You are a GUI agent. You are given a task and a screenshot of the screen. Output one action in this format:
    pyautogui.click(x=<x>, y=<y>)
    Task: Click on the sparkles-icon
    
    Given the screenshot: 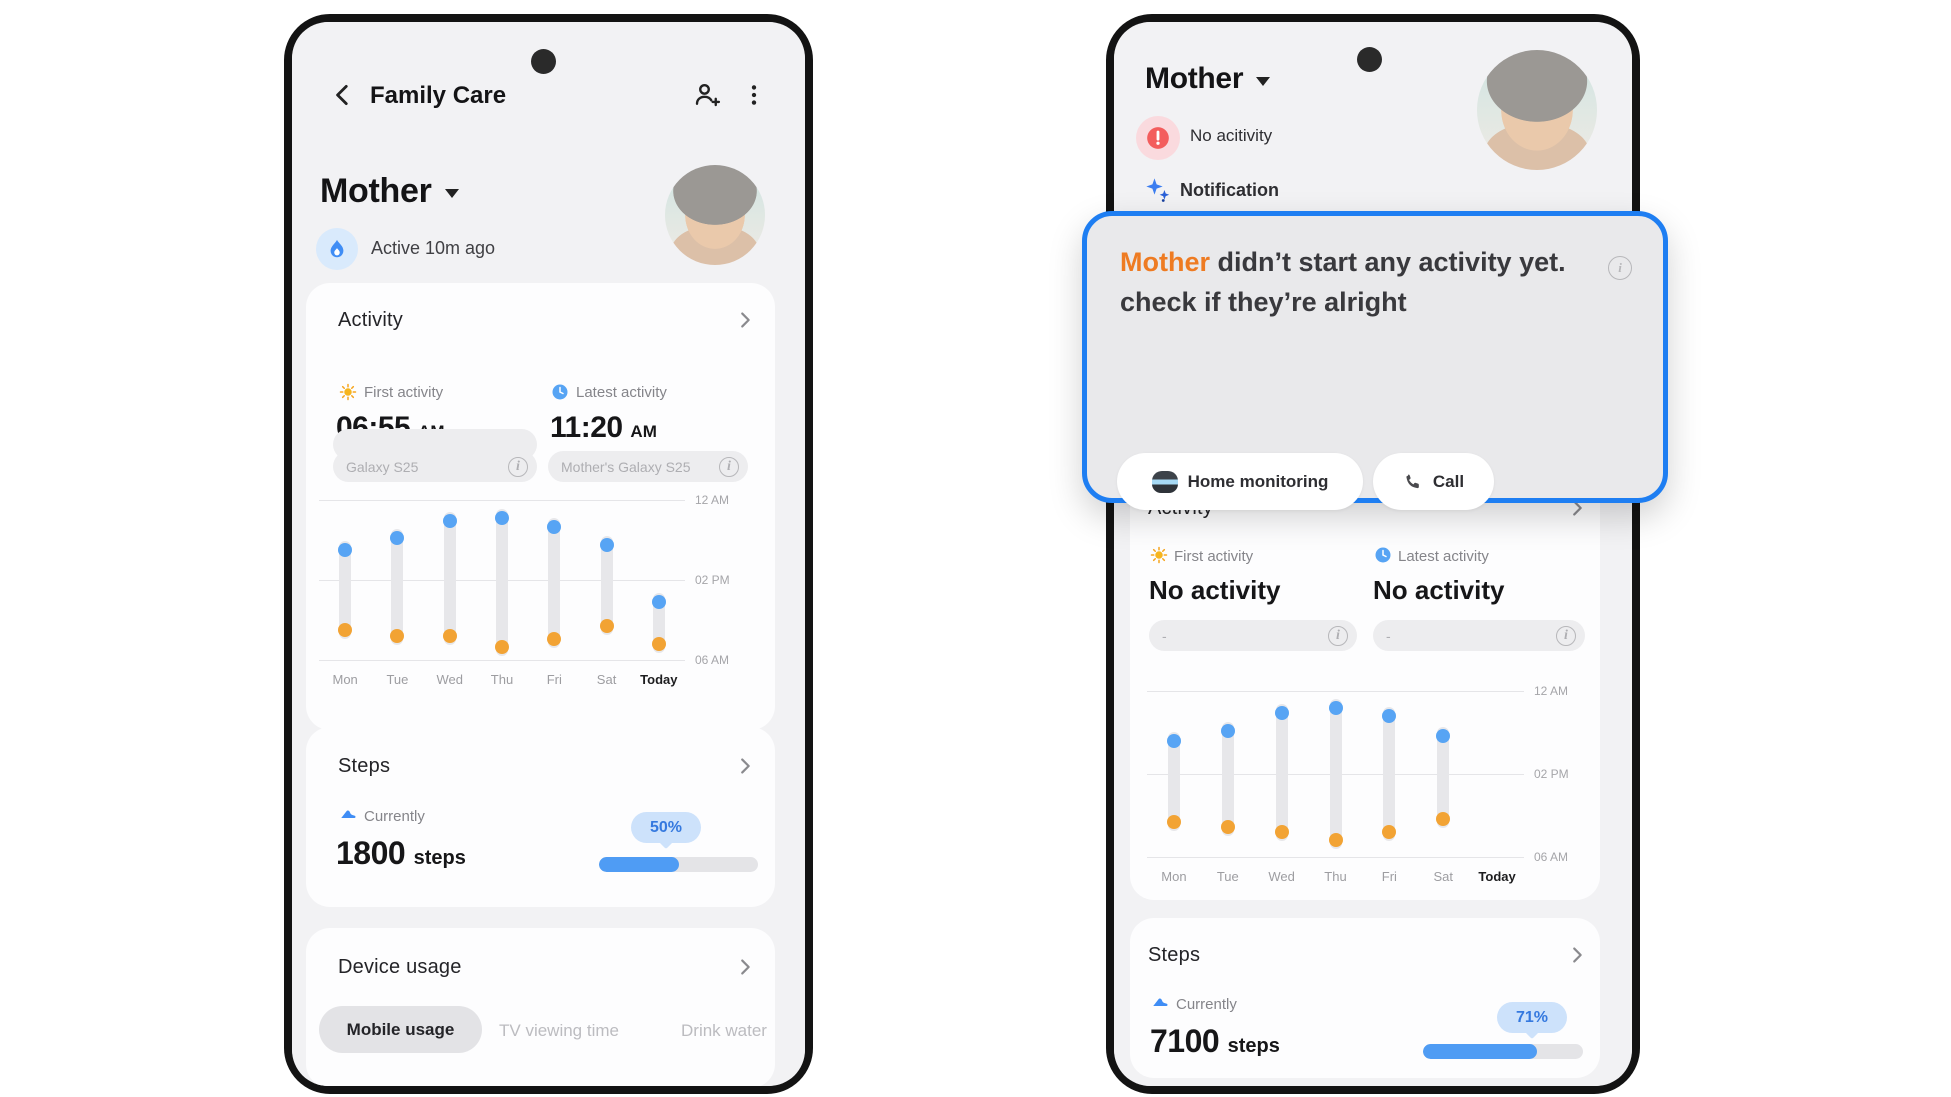 What is the action you would take?
    pyautogui.click(x=1158, y=190)
    